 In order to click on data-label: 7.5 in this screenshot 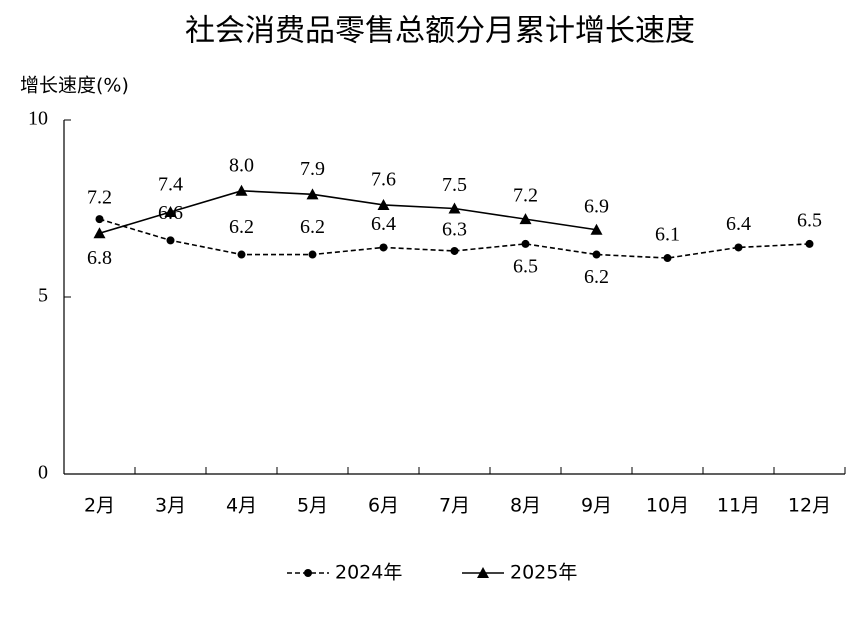, I will do `click(454, 185)`.